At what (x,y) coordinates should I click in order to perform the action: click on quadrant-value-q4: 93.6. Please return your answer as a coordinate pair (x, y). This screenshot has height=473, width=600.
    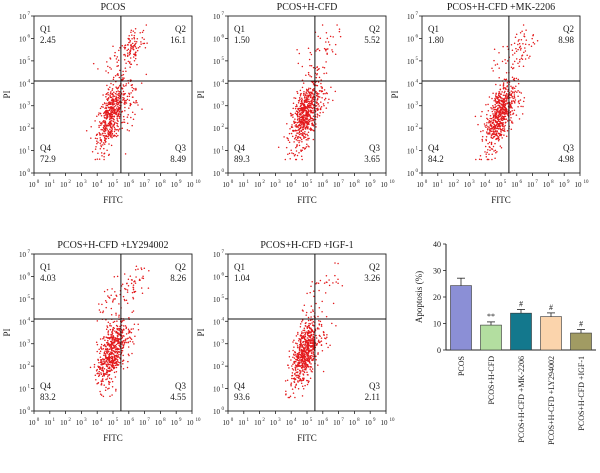
    Looking at the image, I should click on (242, 397).